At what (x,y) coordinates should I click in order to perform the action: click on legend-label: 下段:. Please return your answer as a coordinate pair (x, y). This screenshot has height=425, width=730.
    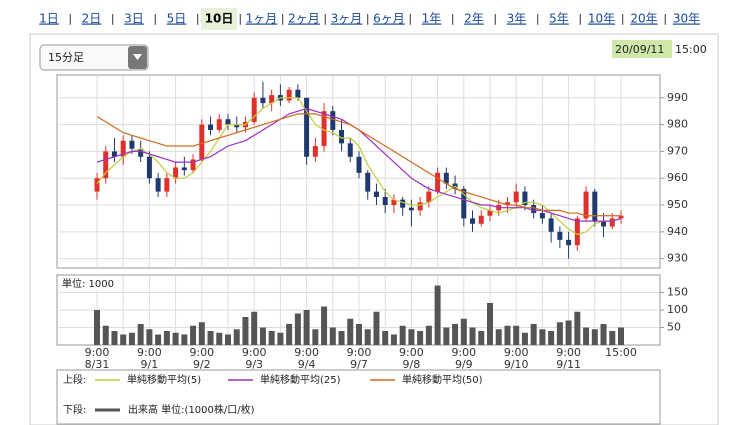
    Looking at the image, I should click on (74, 409).